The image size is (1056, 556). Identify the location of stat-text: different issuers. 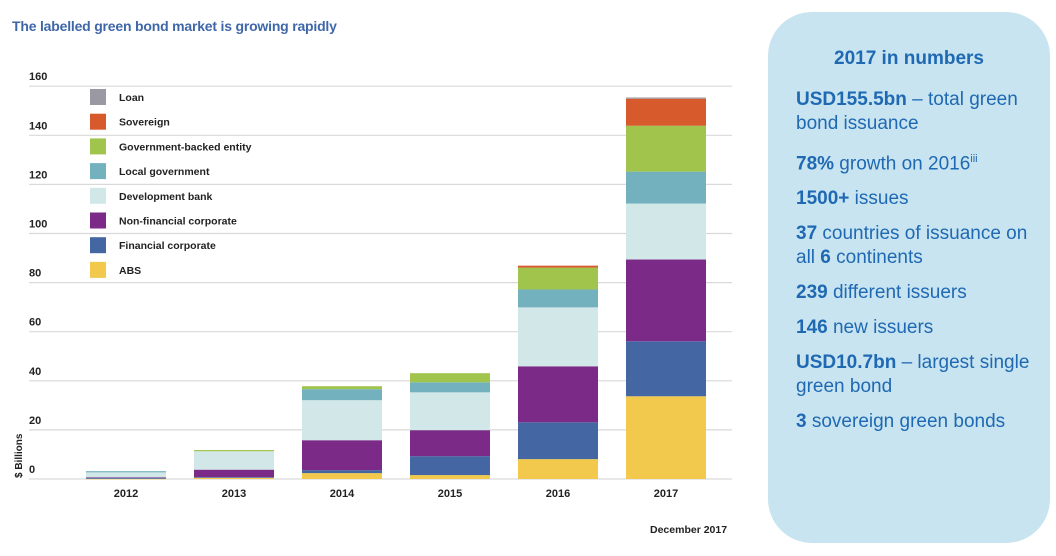
(897, 293).